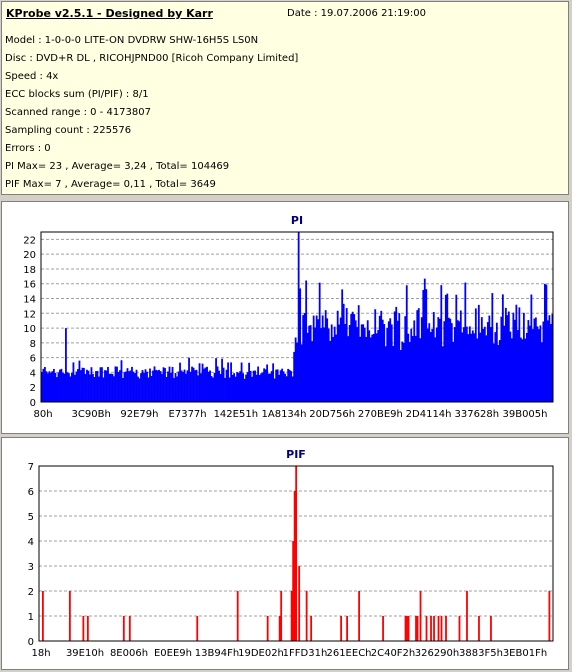 This screenshot has width=572, height=672. What do you see at coordinates (188, 414) in the screenshot?
I see `x-tick-label: E7377h` at bounding box center [188, 414].